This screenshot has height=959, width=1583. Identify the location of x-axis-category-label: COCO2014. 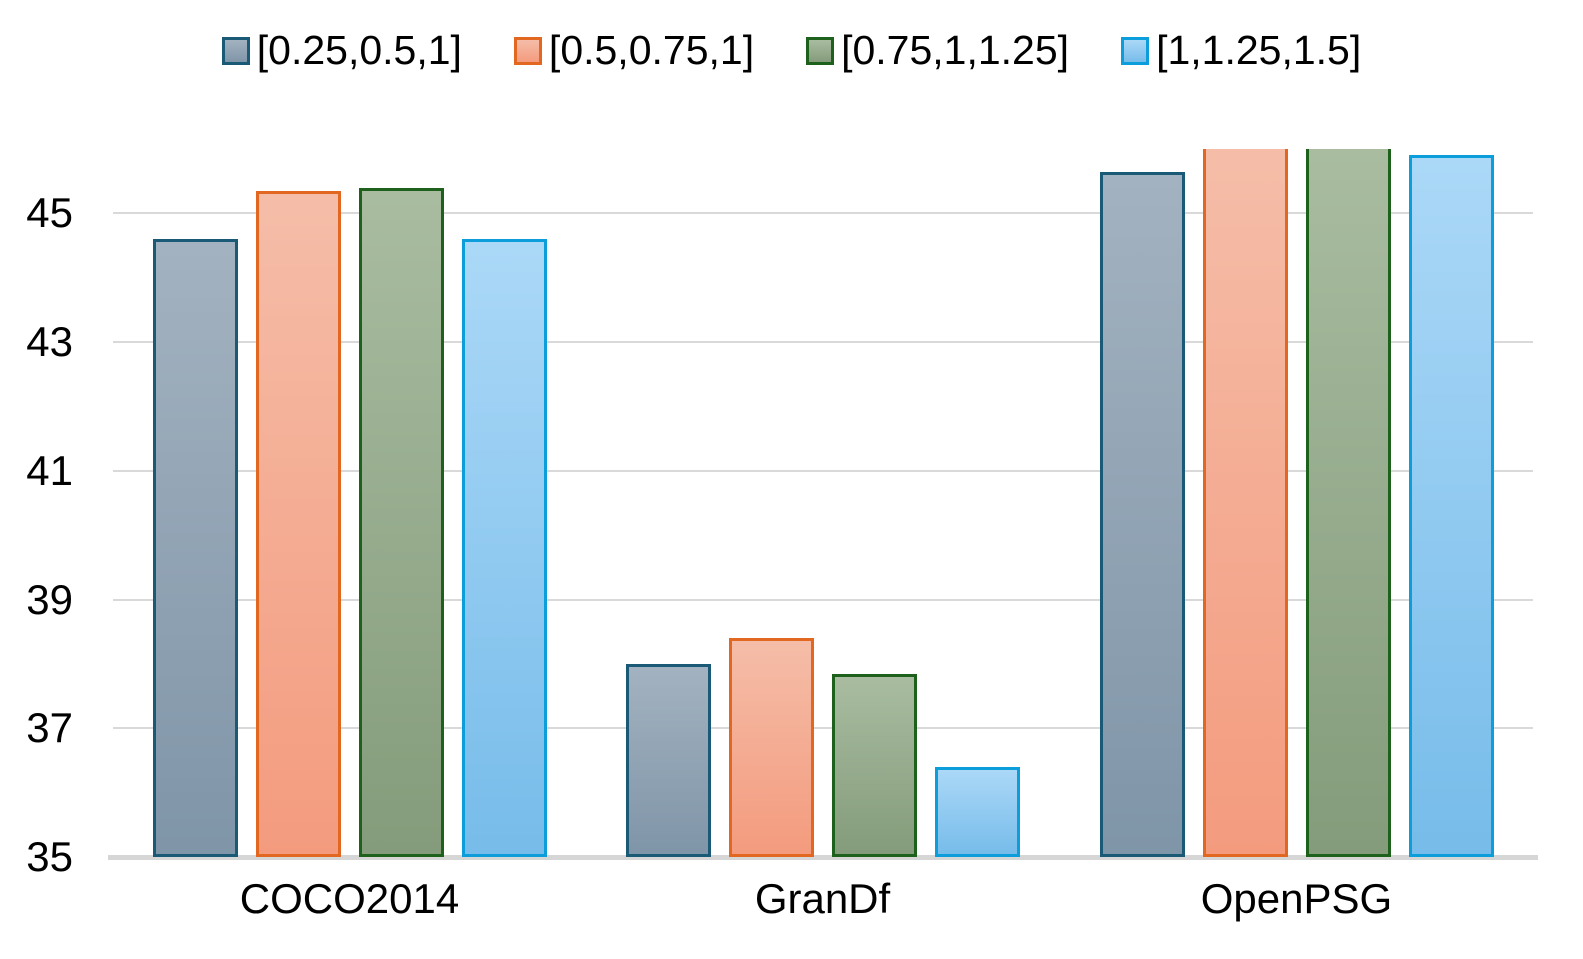
(349, 898).